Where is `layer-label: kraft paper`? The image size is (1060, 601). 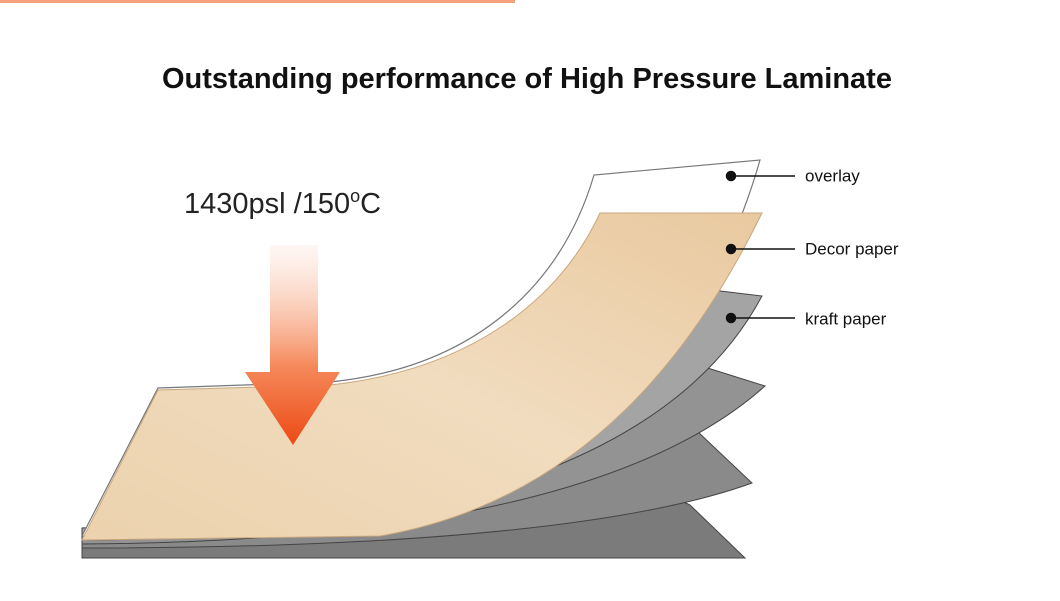 layer-label: kraft paper is located at coordinates (846, 318).